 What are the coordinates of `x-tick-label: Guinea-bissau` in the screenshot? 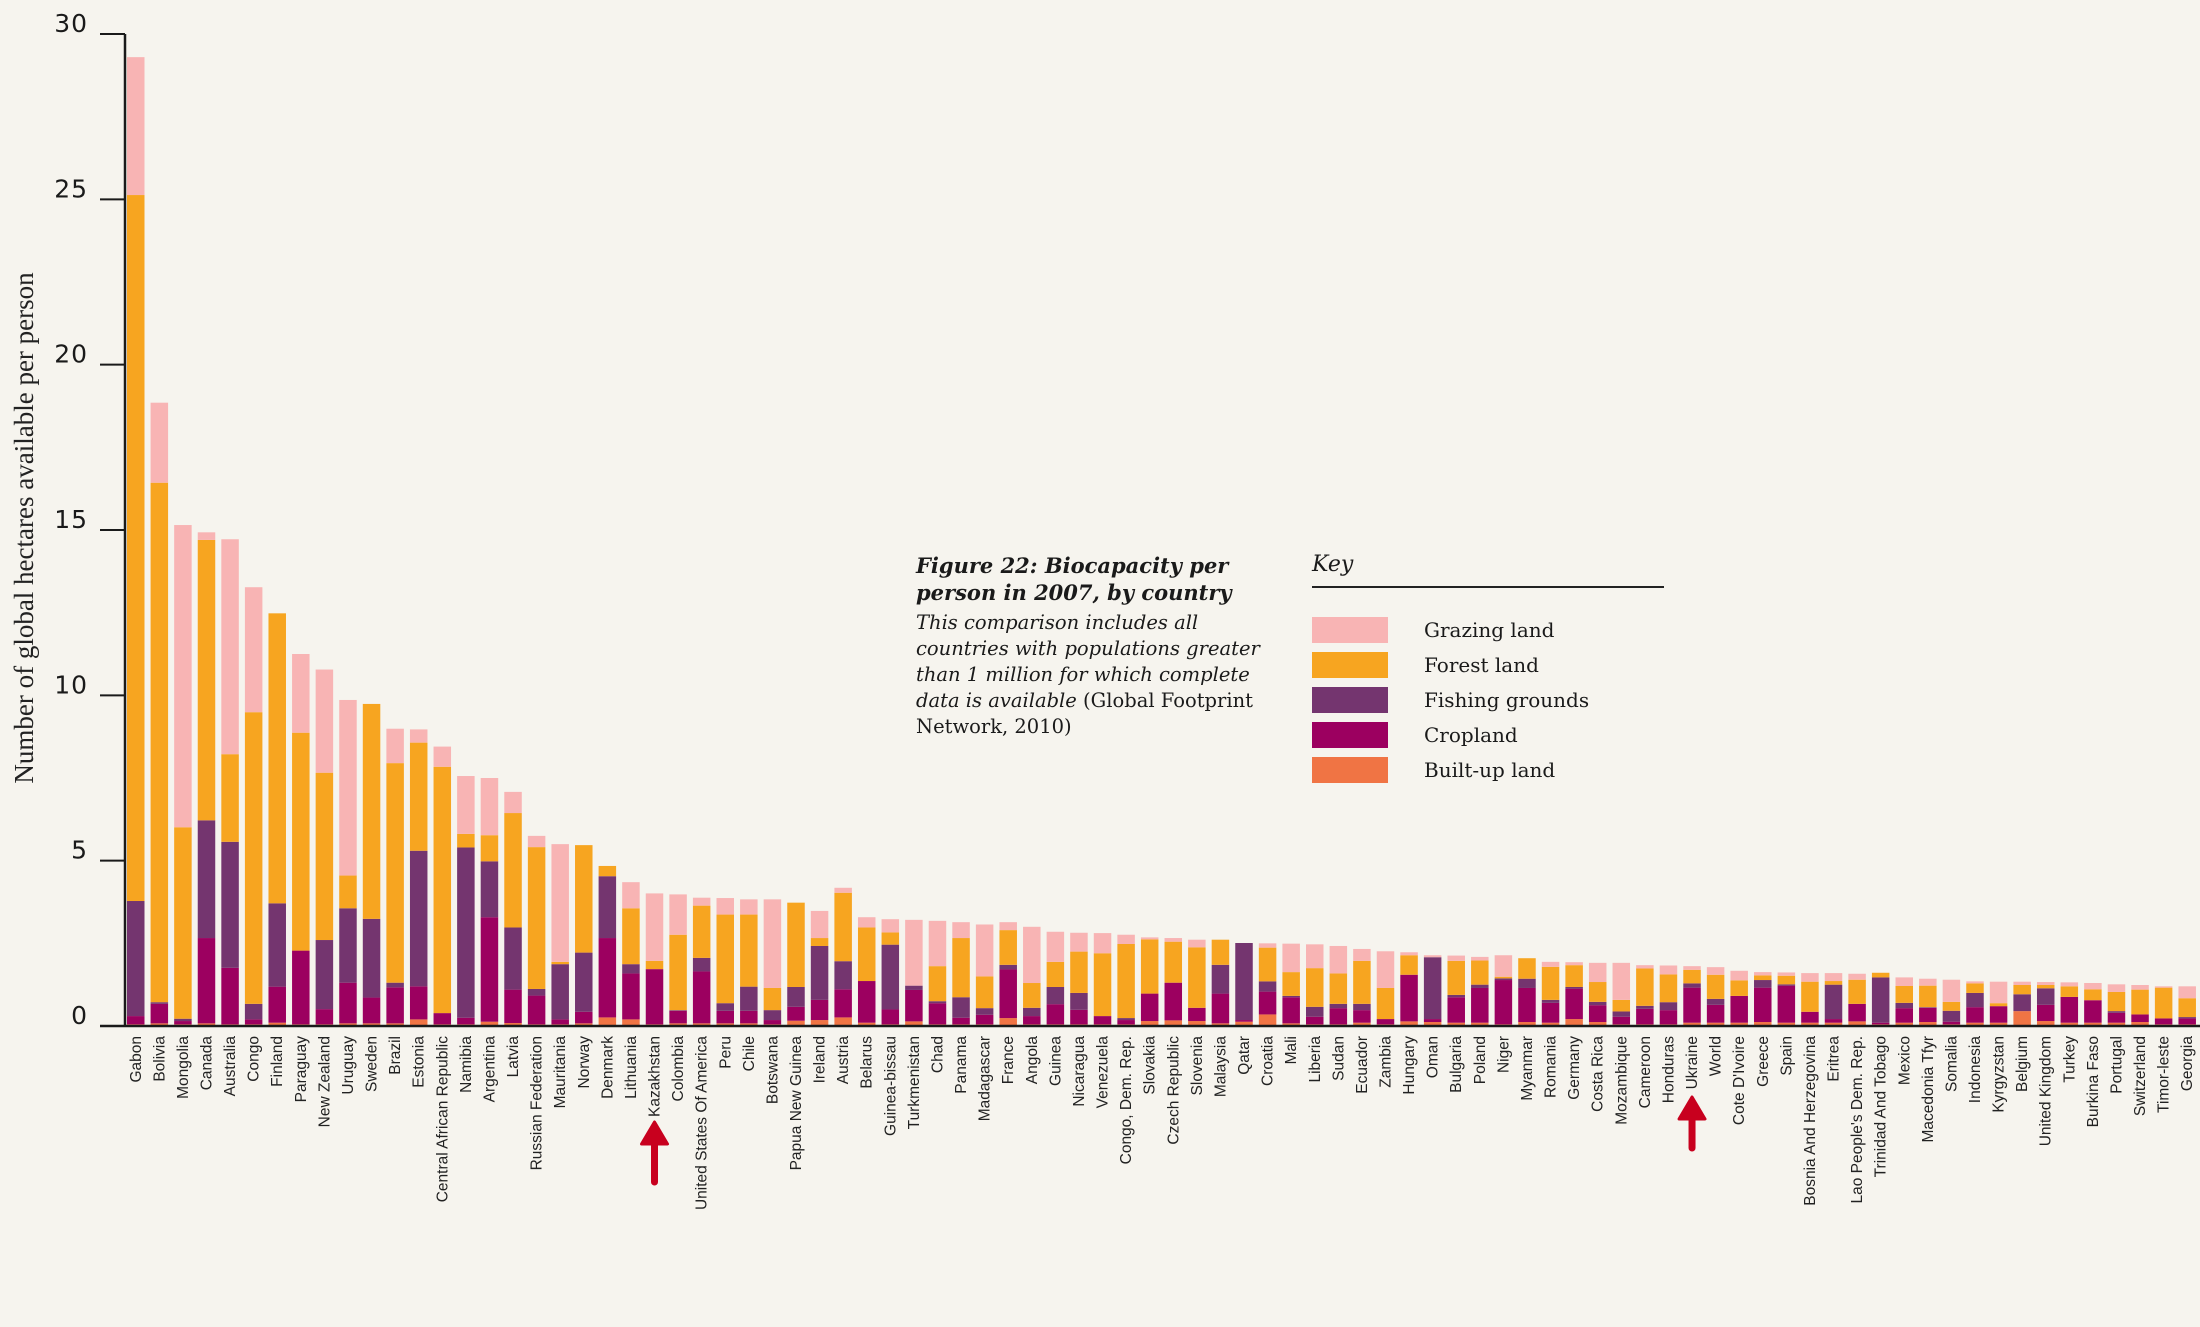 It's located at (890, 1086).